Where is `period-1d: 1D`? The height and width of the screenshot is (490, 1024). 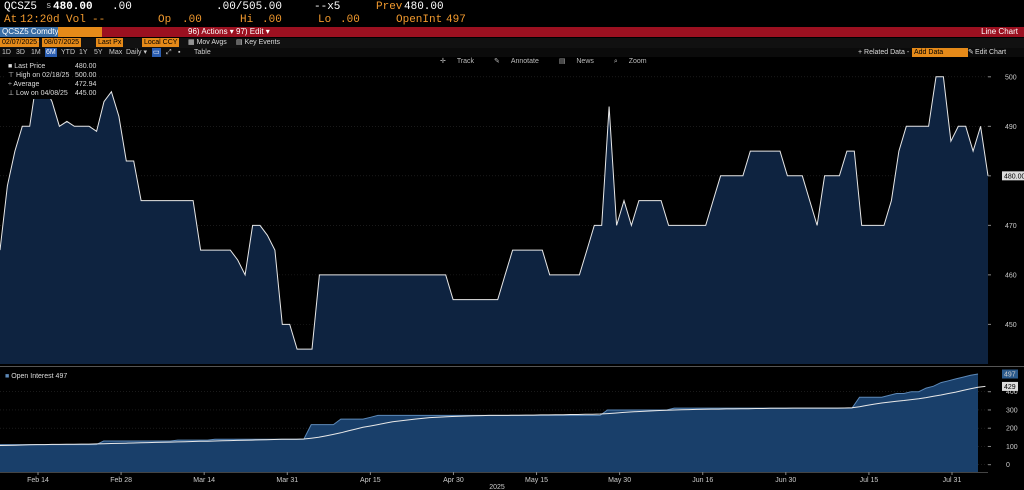
period-1d: 1D is located at coordinates (6, 52).